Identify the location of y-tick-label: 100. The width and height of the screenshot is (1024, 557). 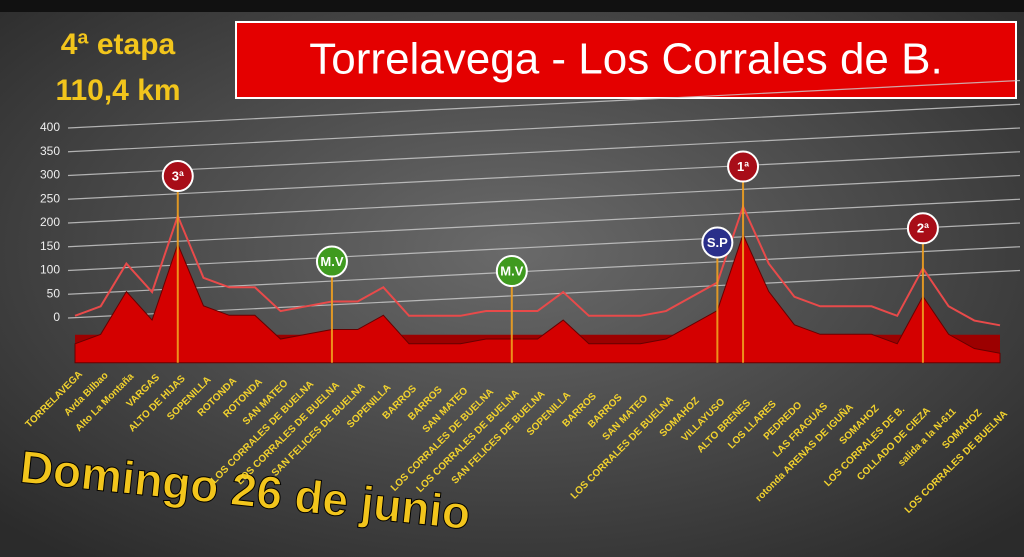
(50, 270).